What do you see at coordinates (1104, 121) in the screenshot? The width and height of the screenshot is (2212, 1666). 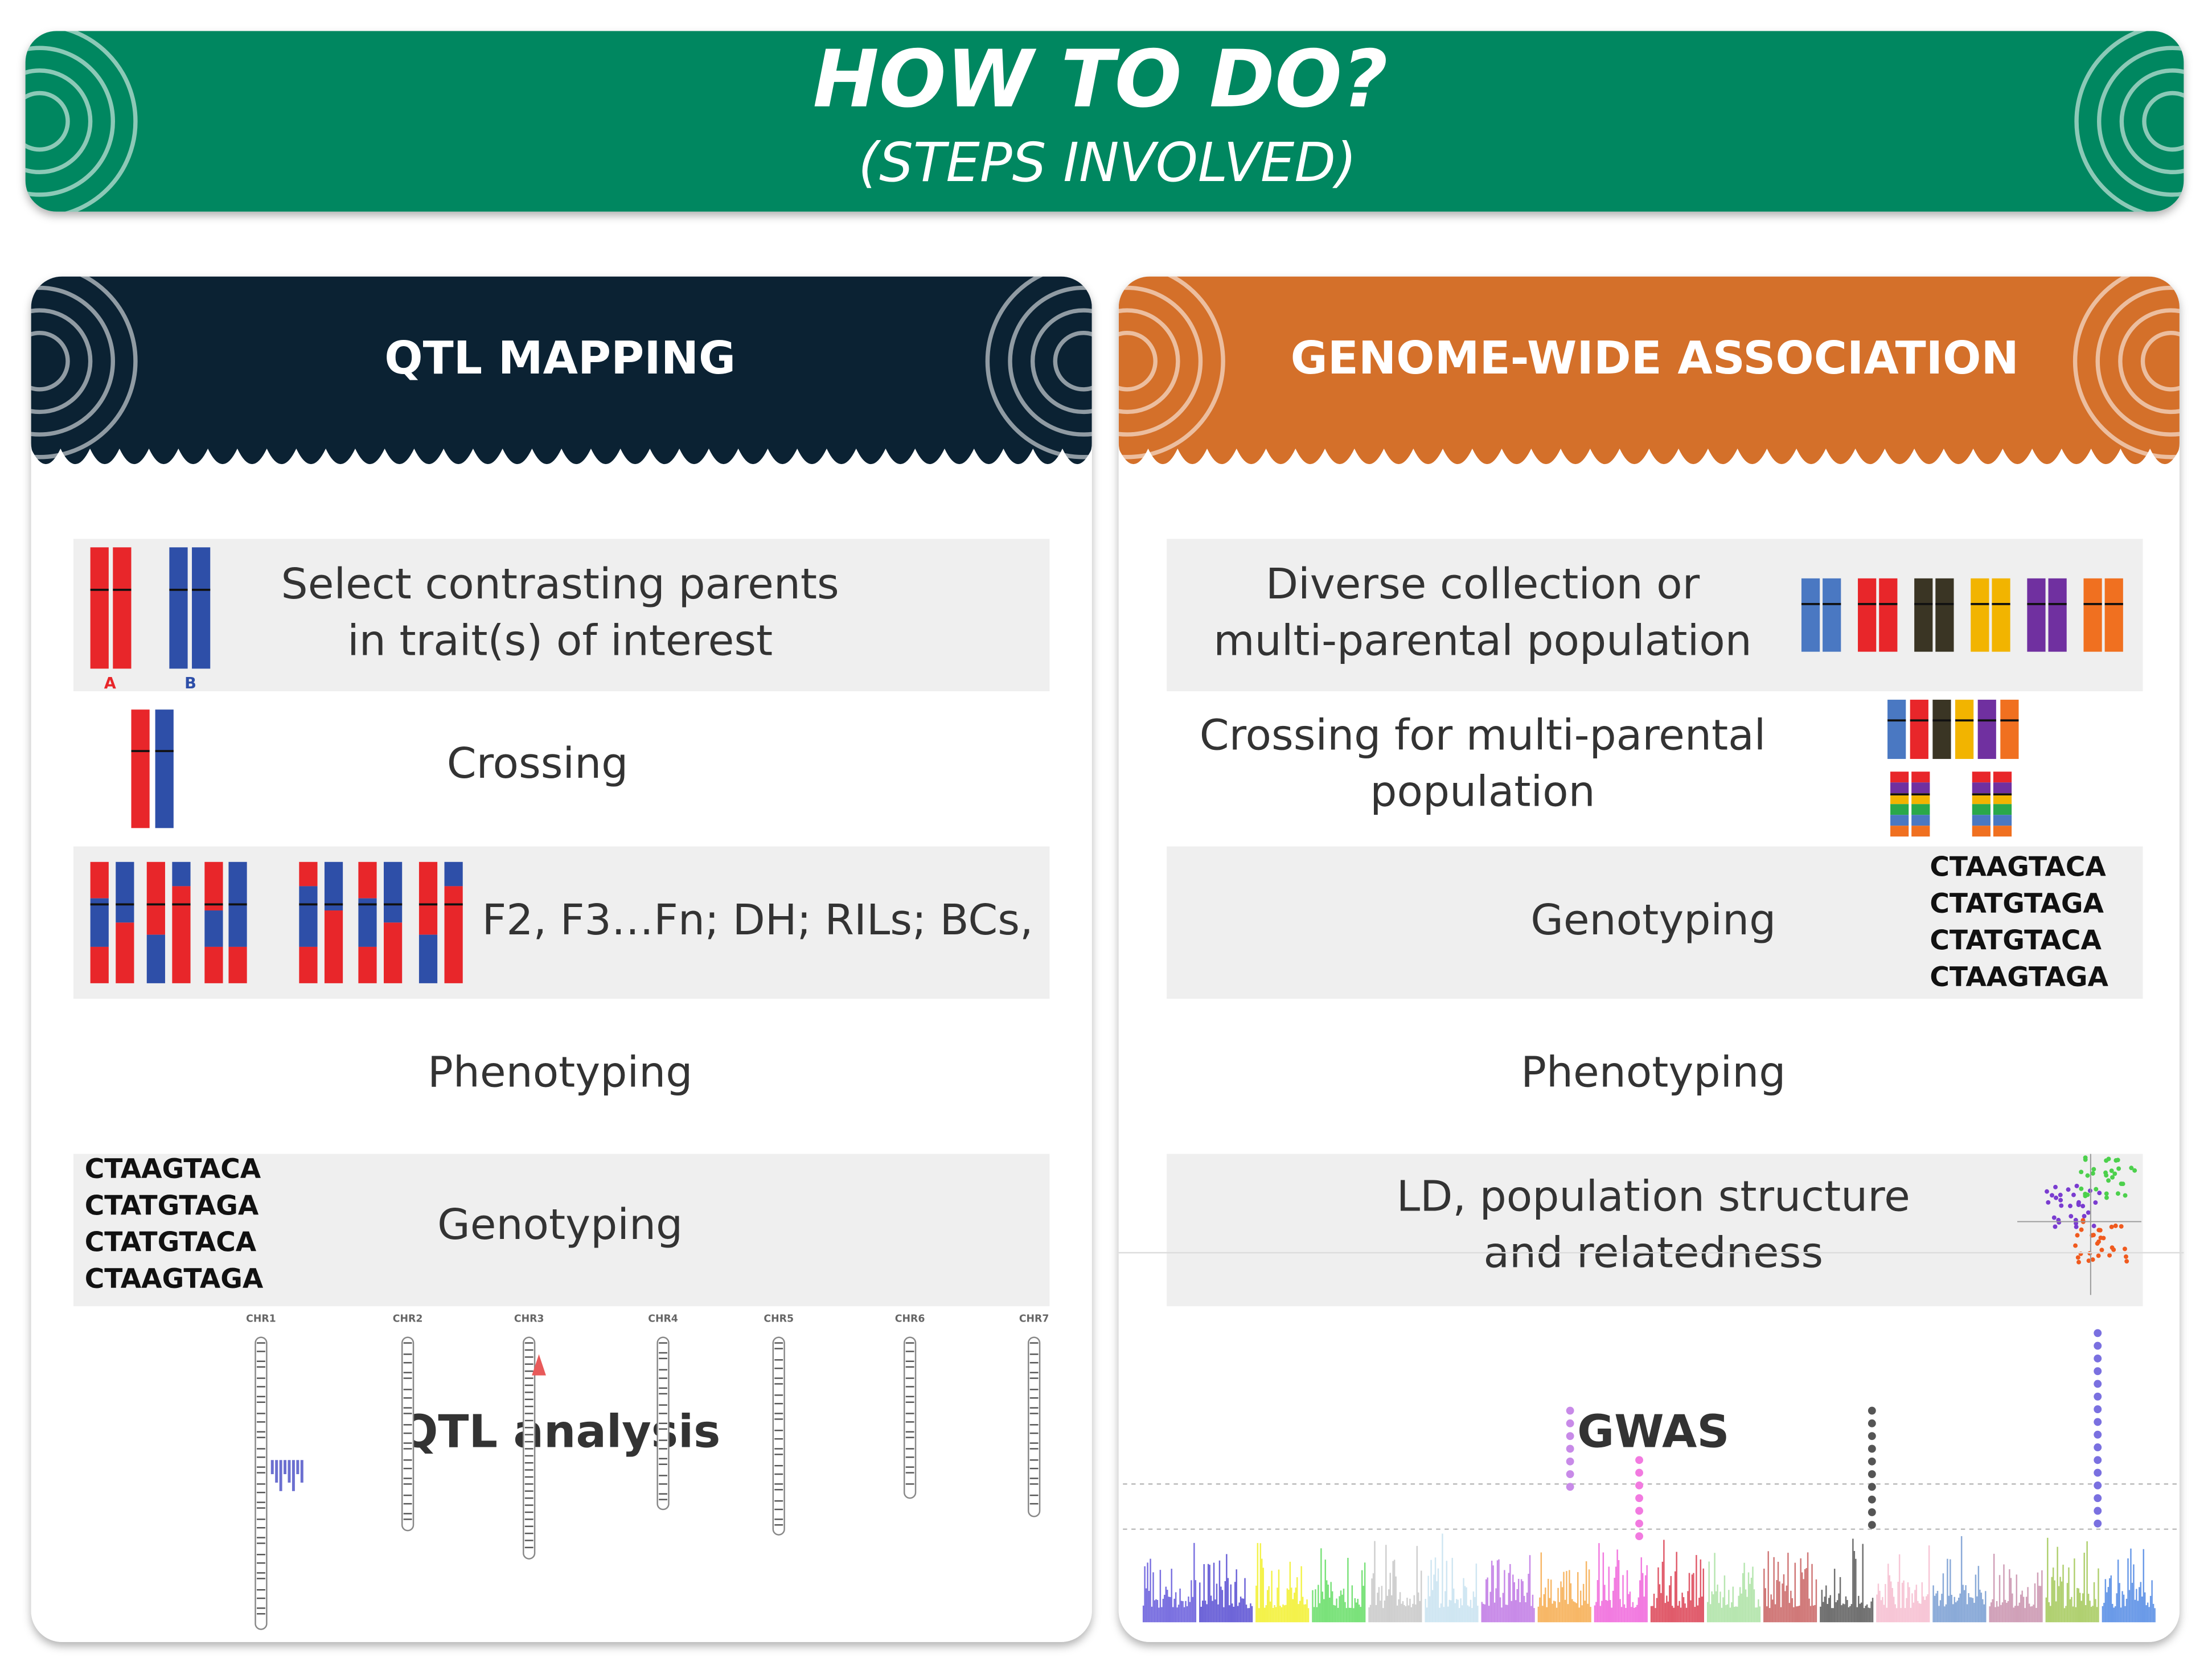 I see `header-decoration` at bounding box center [1104, 121].